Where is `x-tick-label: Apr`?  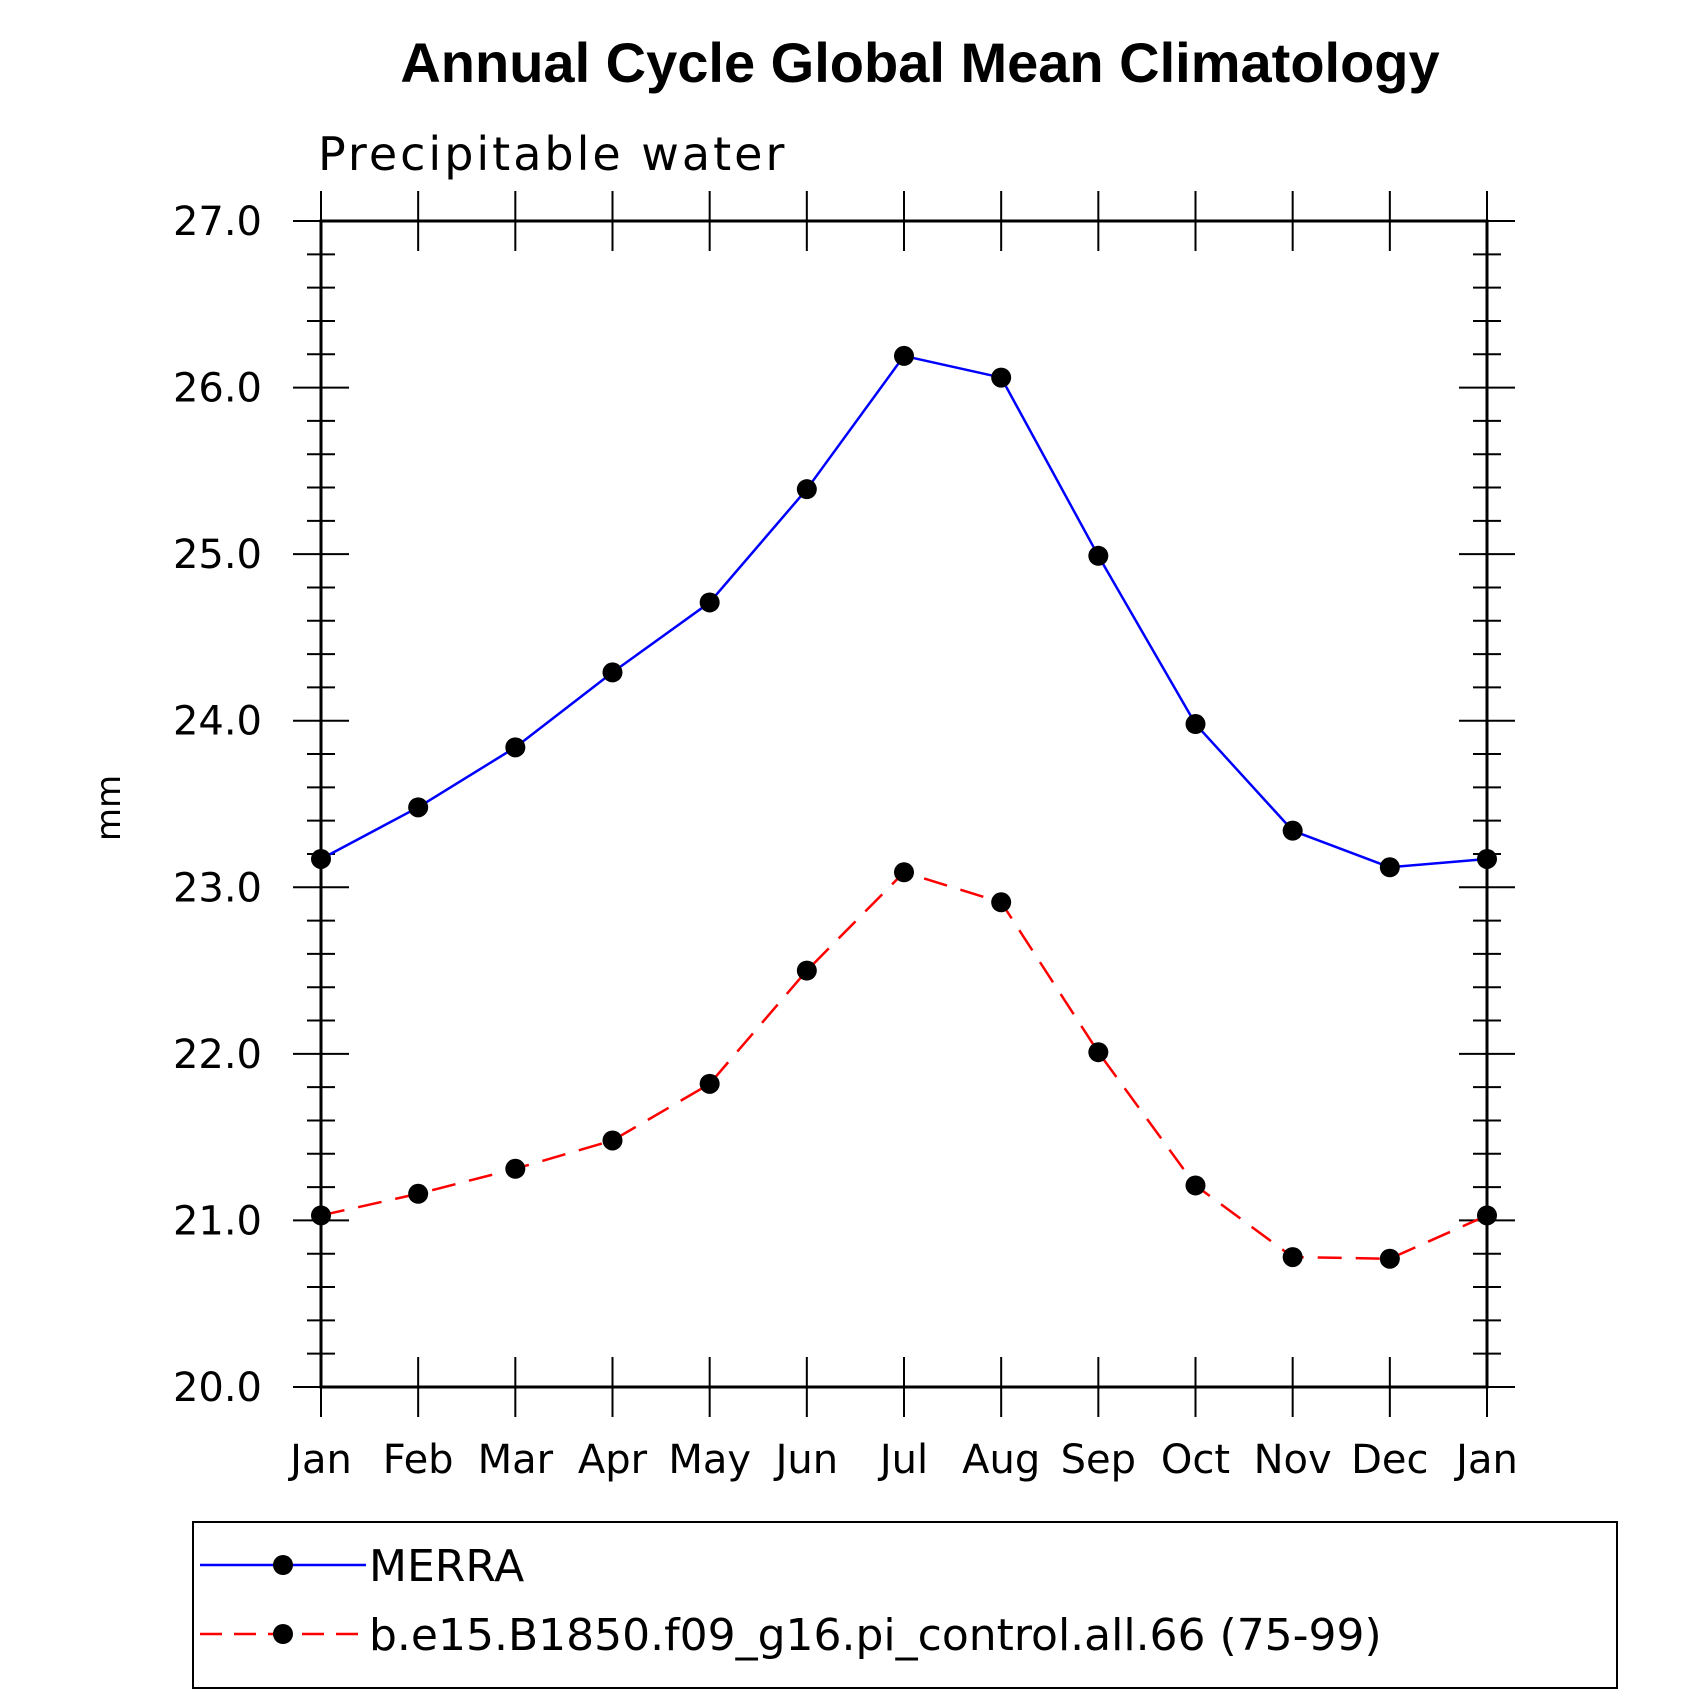
x-tick-label: Apr is located at coordinates (613, 1460).